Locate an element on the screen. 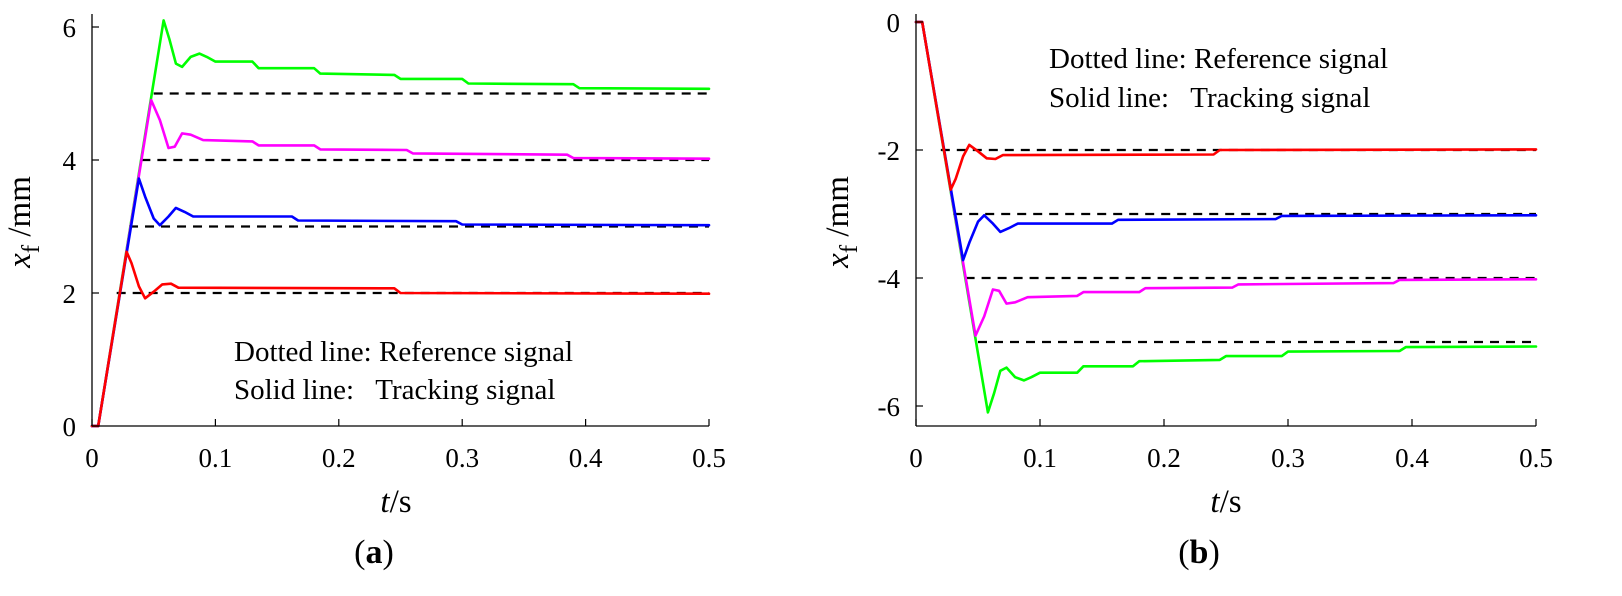 This screenshot has height=596, width=1622. annotation-b-line-2: Solid line: Tracking signal is located at coordinates (1209, 98).